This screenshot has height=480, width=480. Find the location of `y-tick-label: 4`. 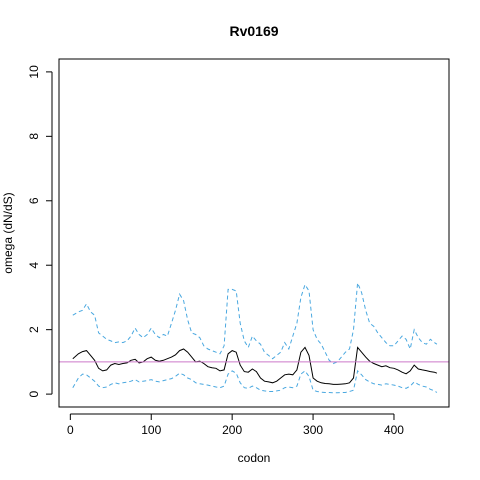

y-tick-label: 4 is located at coordinates (34, 265).